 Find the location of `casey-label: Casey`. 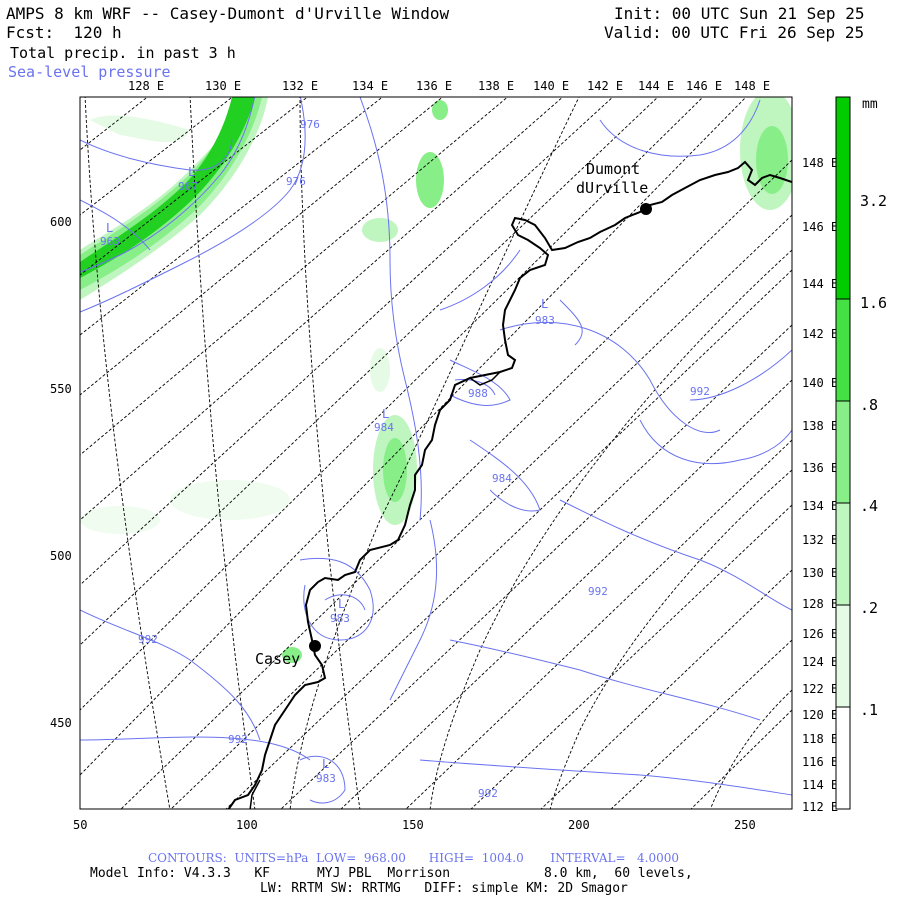

casey-label: Casey is located at coordinates (277, 659).